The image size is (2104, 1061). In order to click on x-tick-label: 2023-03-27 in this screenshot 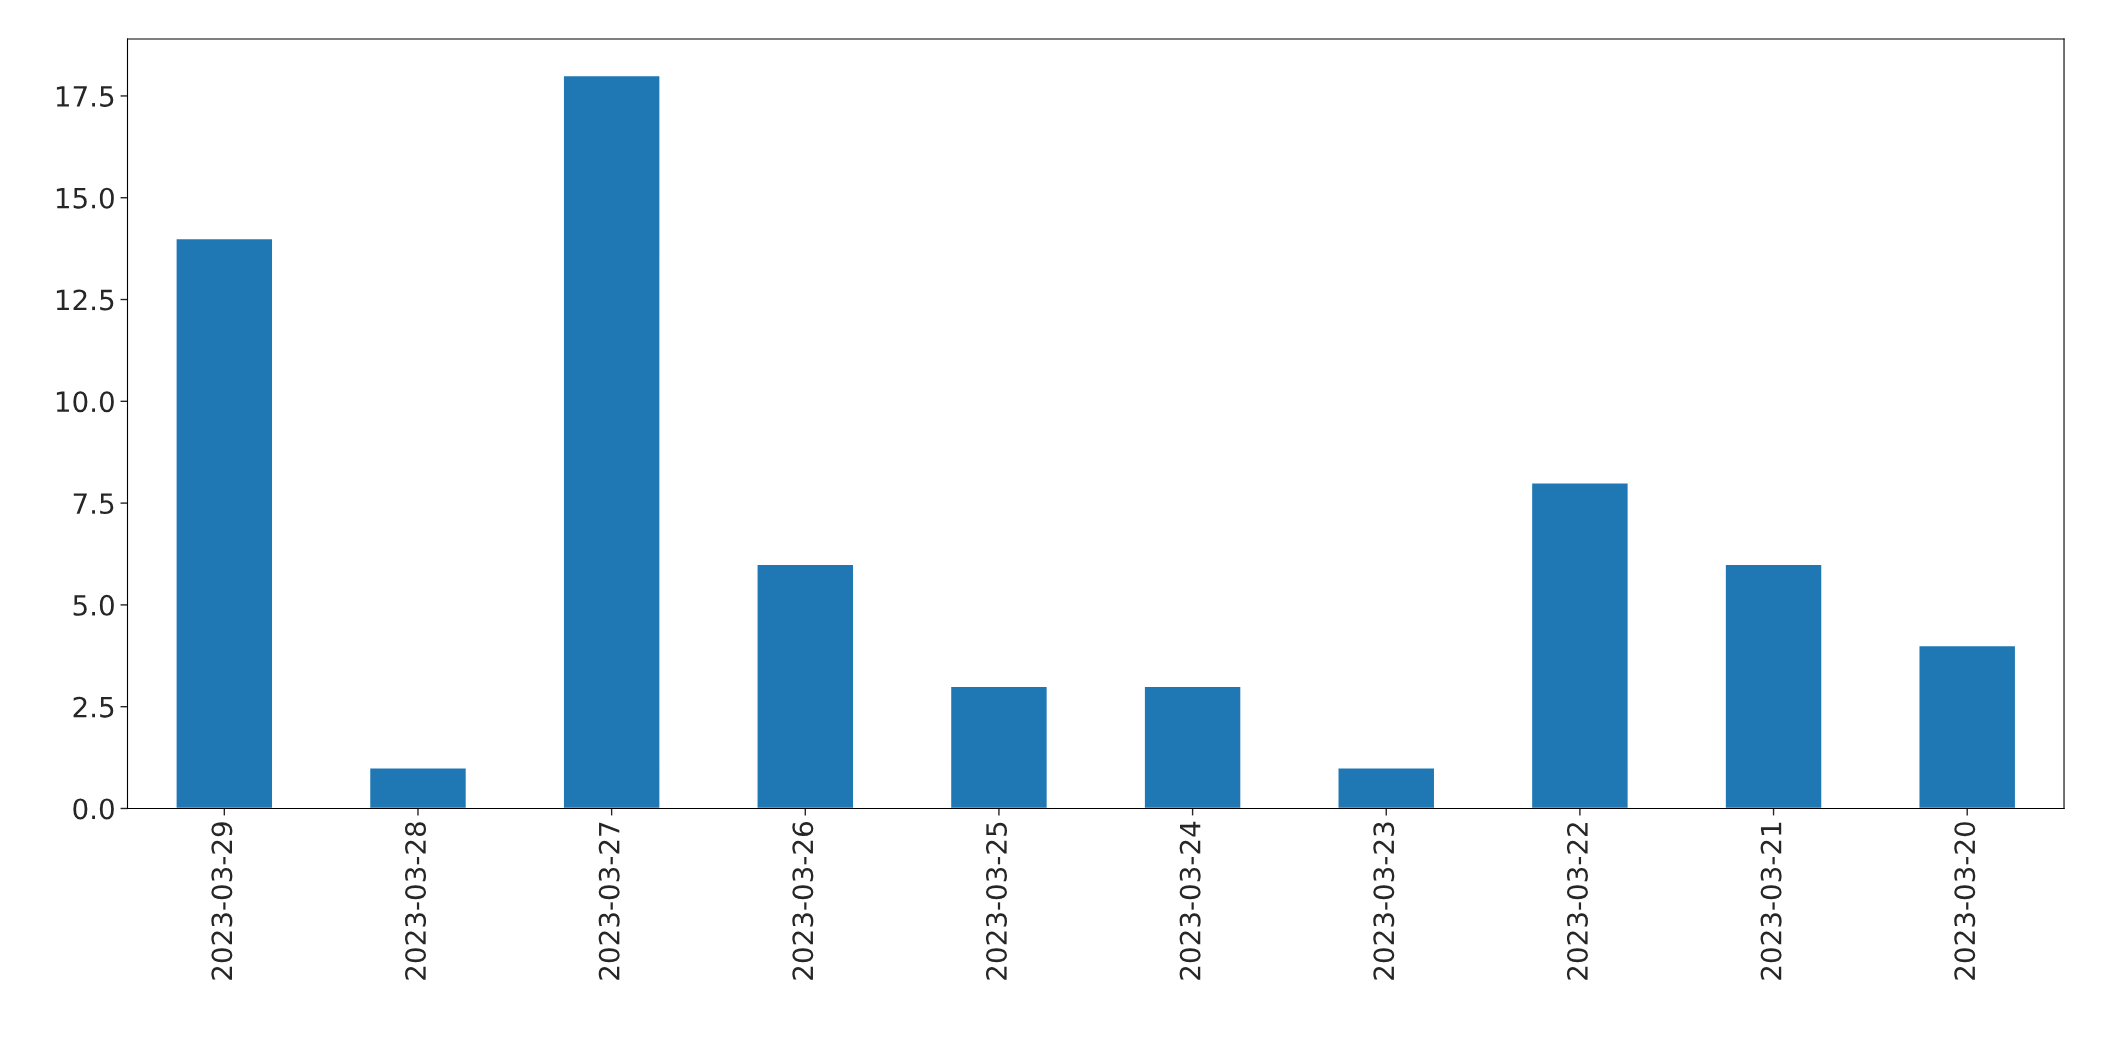, I will do `click(609, 901)`.